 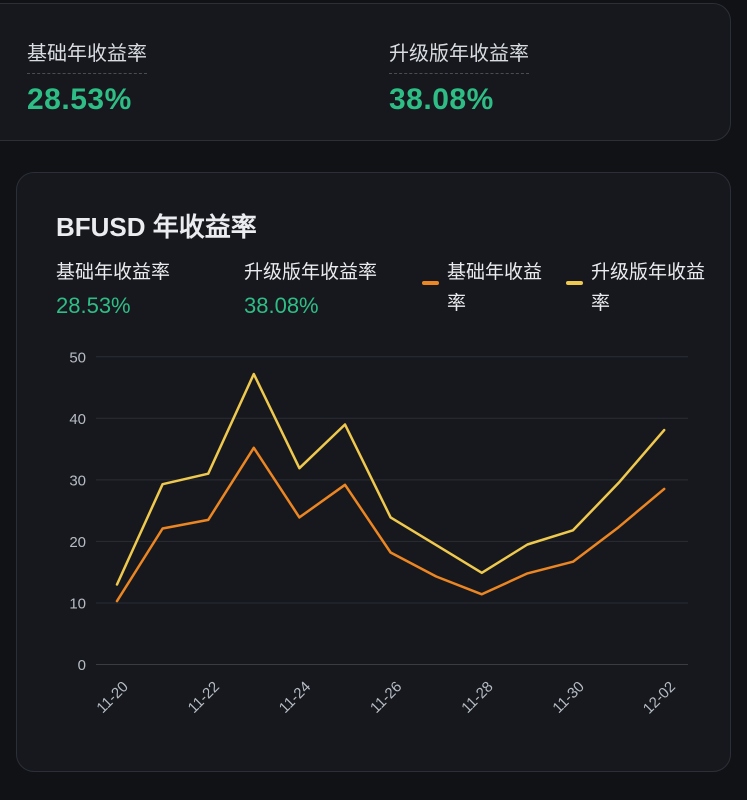 What do you see at coordinates (310, 288) in the screenshot?
I see `chart-stat-upgraded: 升级版年收益率 38.08%` at bounding box center [310, 288].